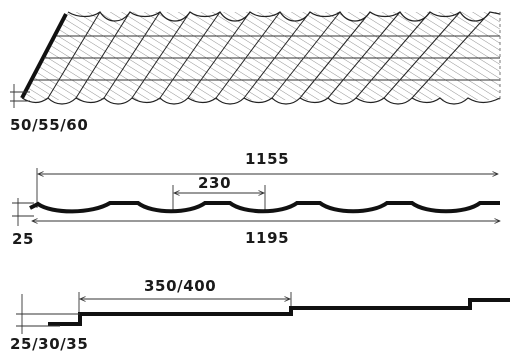 The height and width of the screenshot is (353, 510). I want to click on label-step-length: 350/400, so click(180, 286).